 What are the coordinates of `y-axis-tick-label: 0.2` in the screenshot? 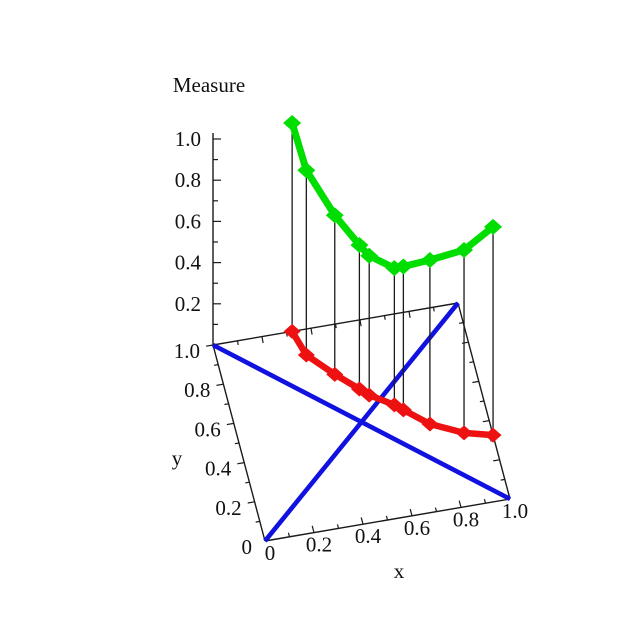 It's located at (228, 508).